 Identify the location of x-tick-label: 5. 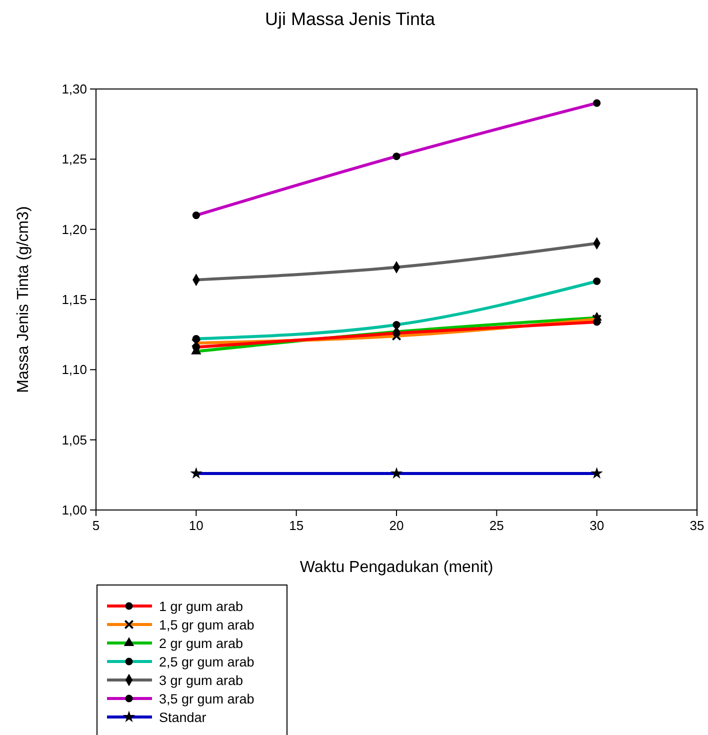
(96, 525).